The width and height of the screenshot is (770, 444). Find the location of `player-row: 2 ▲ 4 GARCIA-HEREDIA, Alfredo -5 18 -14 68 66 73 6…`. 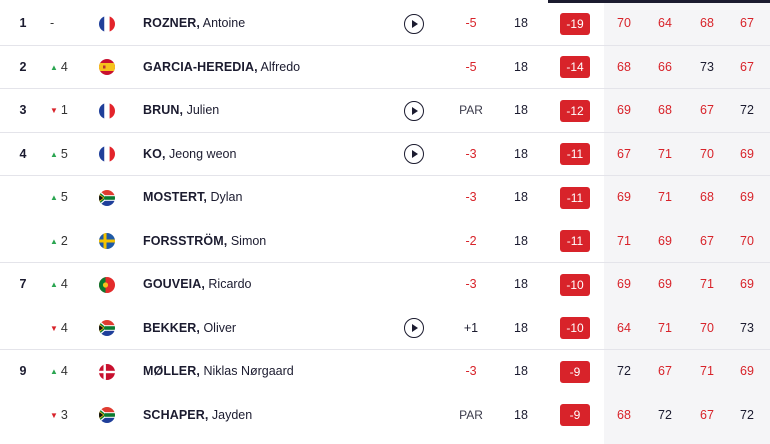

player-row: 2 ▲ 4 GARCIA-HEREDIA, Alfredo -5 18 -14 68 66 73 6… is located at coordinates (385, 68).